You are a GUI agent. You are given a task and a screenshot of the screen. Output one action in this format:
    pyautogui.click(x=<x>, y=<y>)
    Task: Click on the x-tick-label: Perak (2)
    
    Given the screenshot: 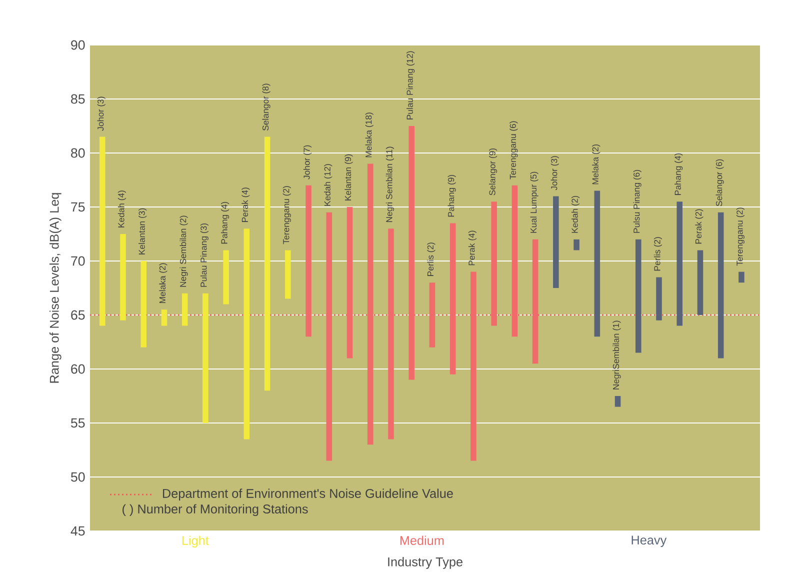 What is the action you would take?
    pyautogui.click(x=699, y=226)
    